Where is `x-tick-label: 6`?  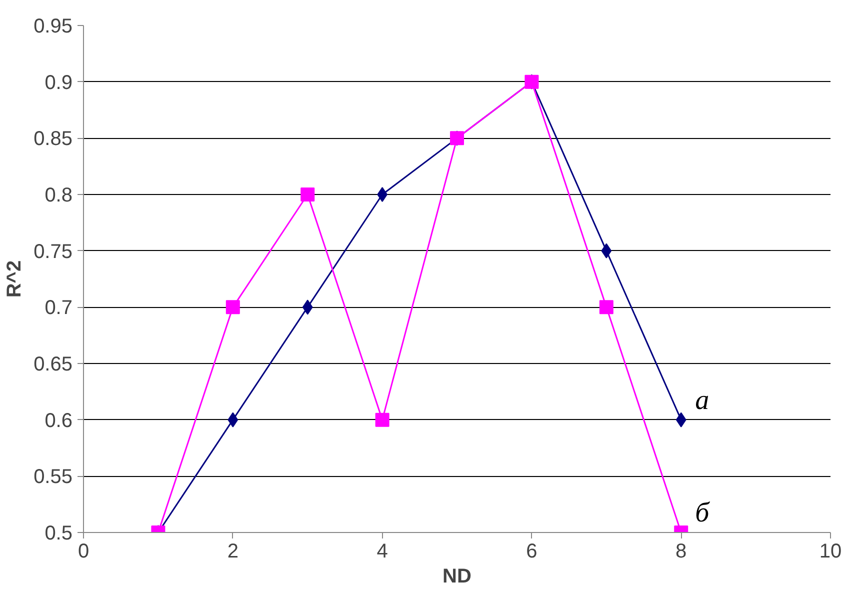
x-tick-label: 6 is located at coordinates (532, 551).